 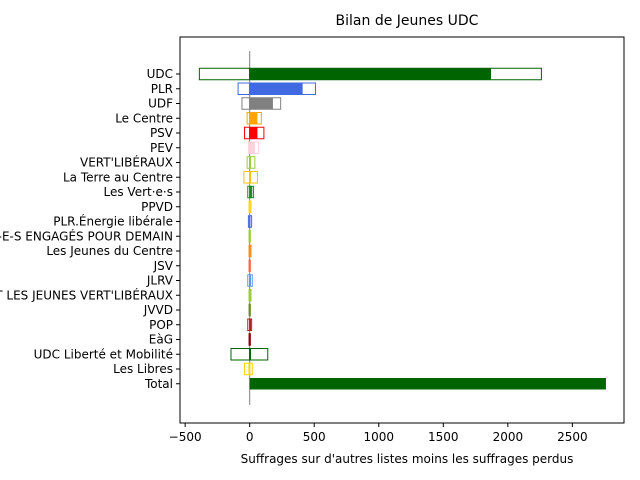 I want to click on y-tick-label: JSV, so click(x=163, y=266).